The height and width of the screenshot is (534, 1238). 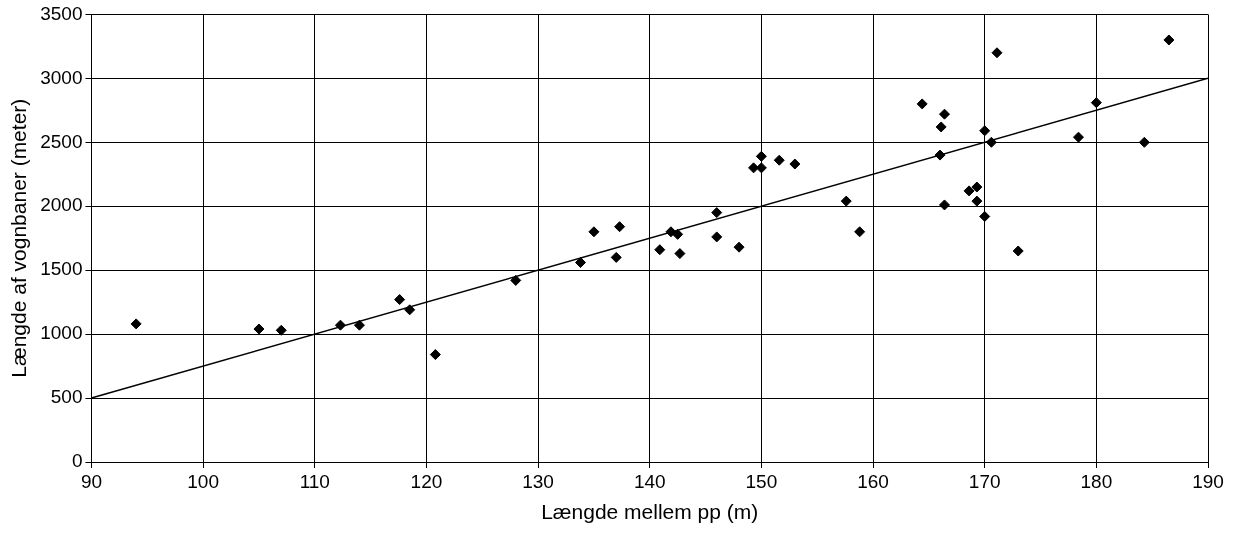 What do you see at coordinates (61, 333) in the screenshot?
I see `y-tick-label: 1000` at bounding box center [61, 333].